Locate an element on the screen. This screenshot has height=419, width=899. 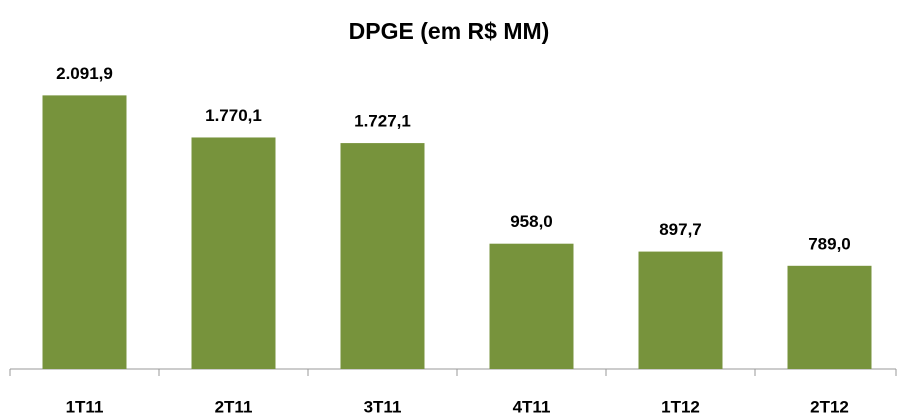
value-label: 897,7 is located at coordinates (680, 229).